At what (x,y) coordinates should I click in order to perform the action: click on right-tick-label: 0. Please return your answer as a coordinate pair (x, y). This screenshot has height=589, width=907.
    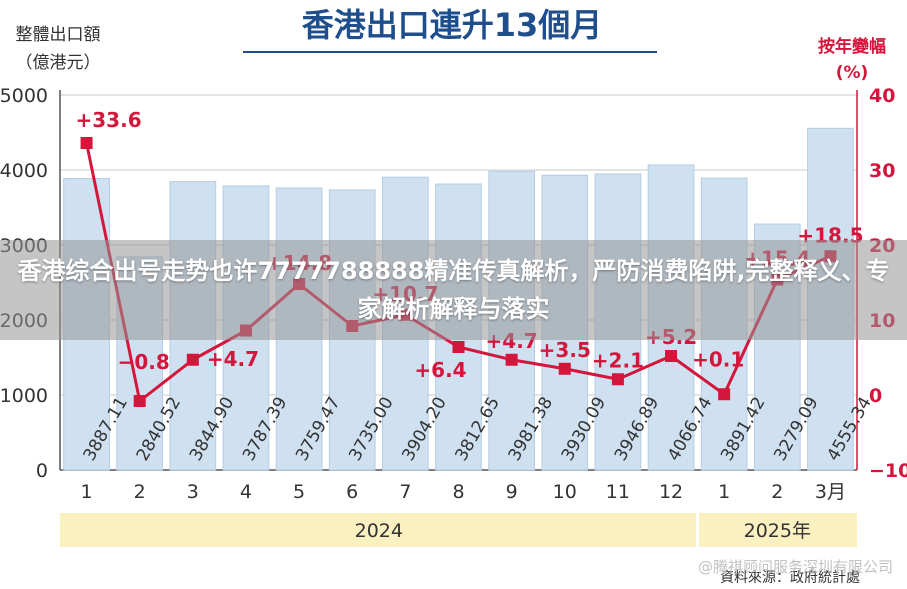
    Looking at the image, I should click on (875, 396).